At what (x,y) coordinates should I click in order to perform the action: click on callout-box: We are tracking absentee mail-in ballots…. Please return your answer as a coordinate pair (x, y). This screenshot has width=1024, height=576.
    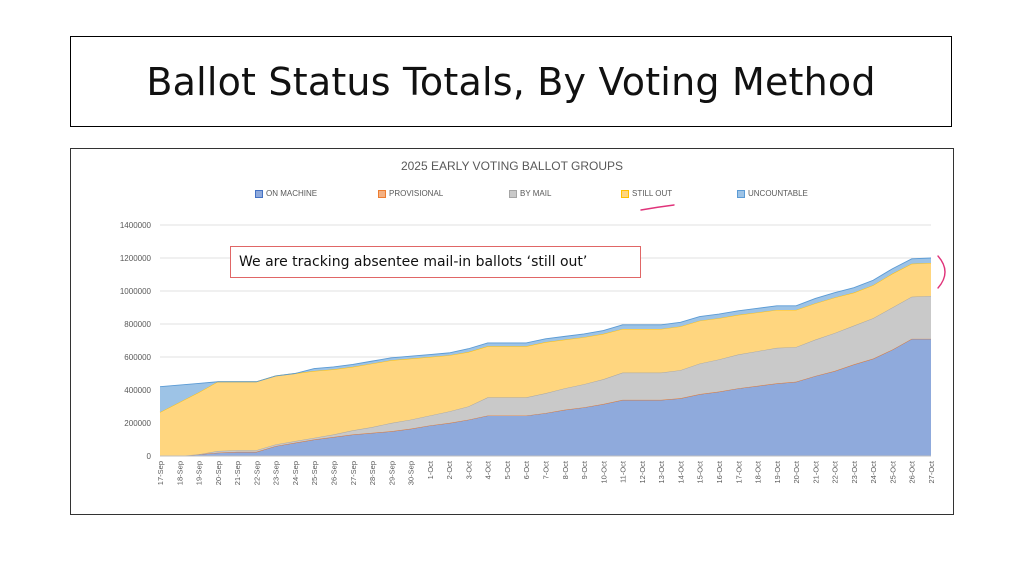
    Looking at the image, I should click on (435, 262).